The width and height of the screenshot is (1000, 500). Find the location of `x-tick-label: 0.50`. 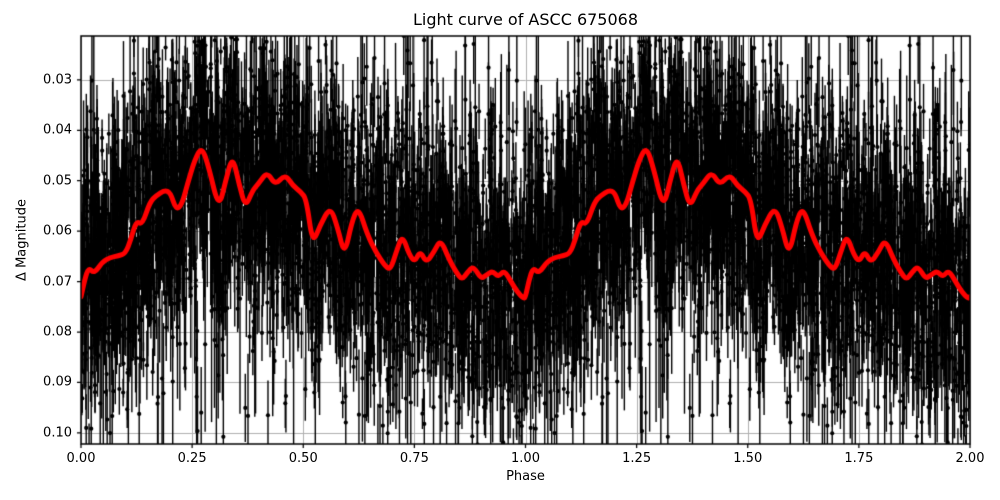

x-tick-label: 0.50 is located at coordinates (303, 458).